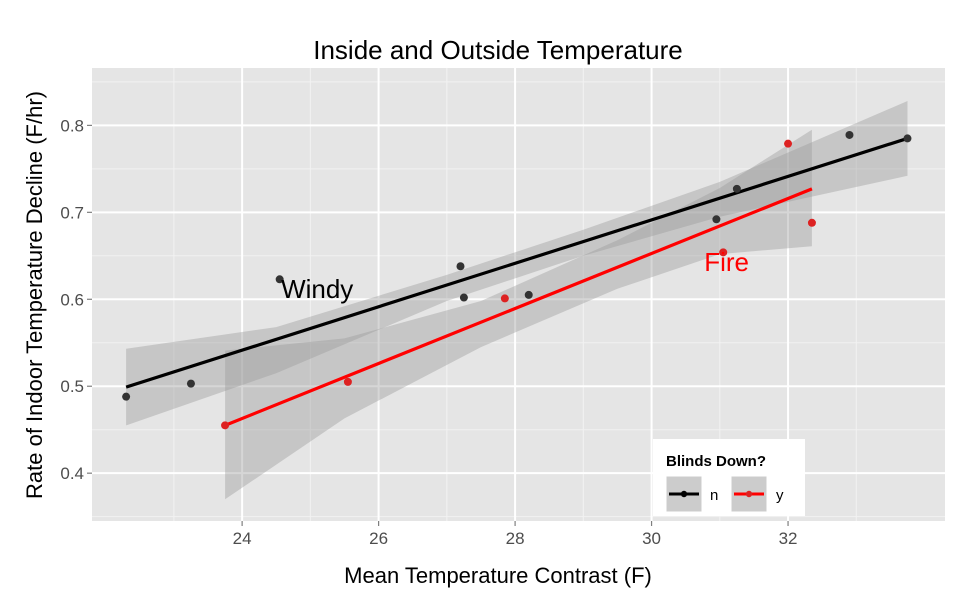 This screenshot has height=602, width=975. I want to click on legend-title: Blinds Down?, so click(716, 461).